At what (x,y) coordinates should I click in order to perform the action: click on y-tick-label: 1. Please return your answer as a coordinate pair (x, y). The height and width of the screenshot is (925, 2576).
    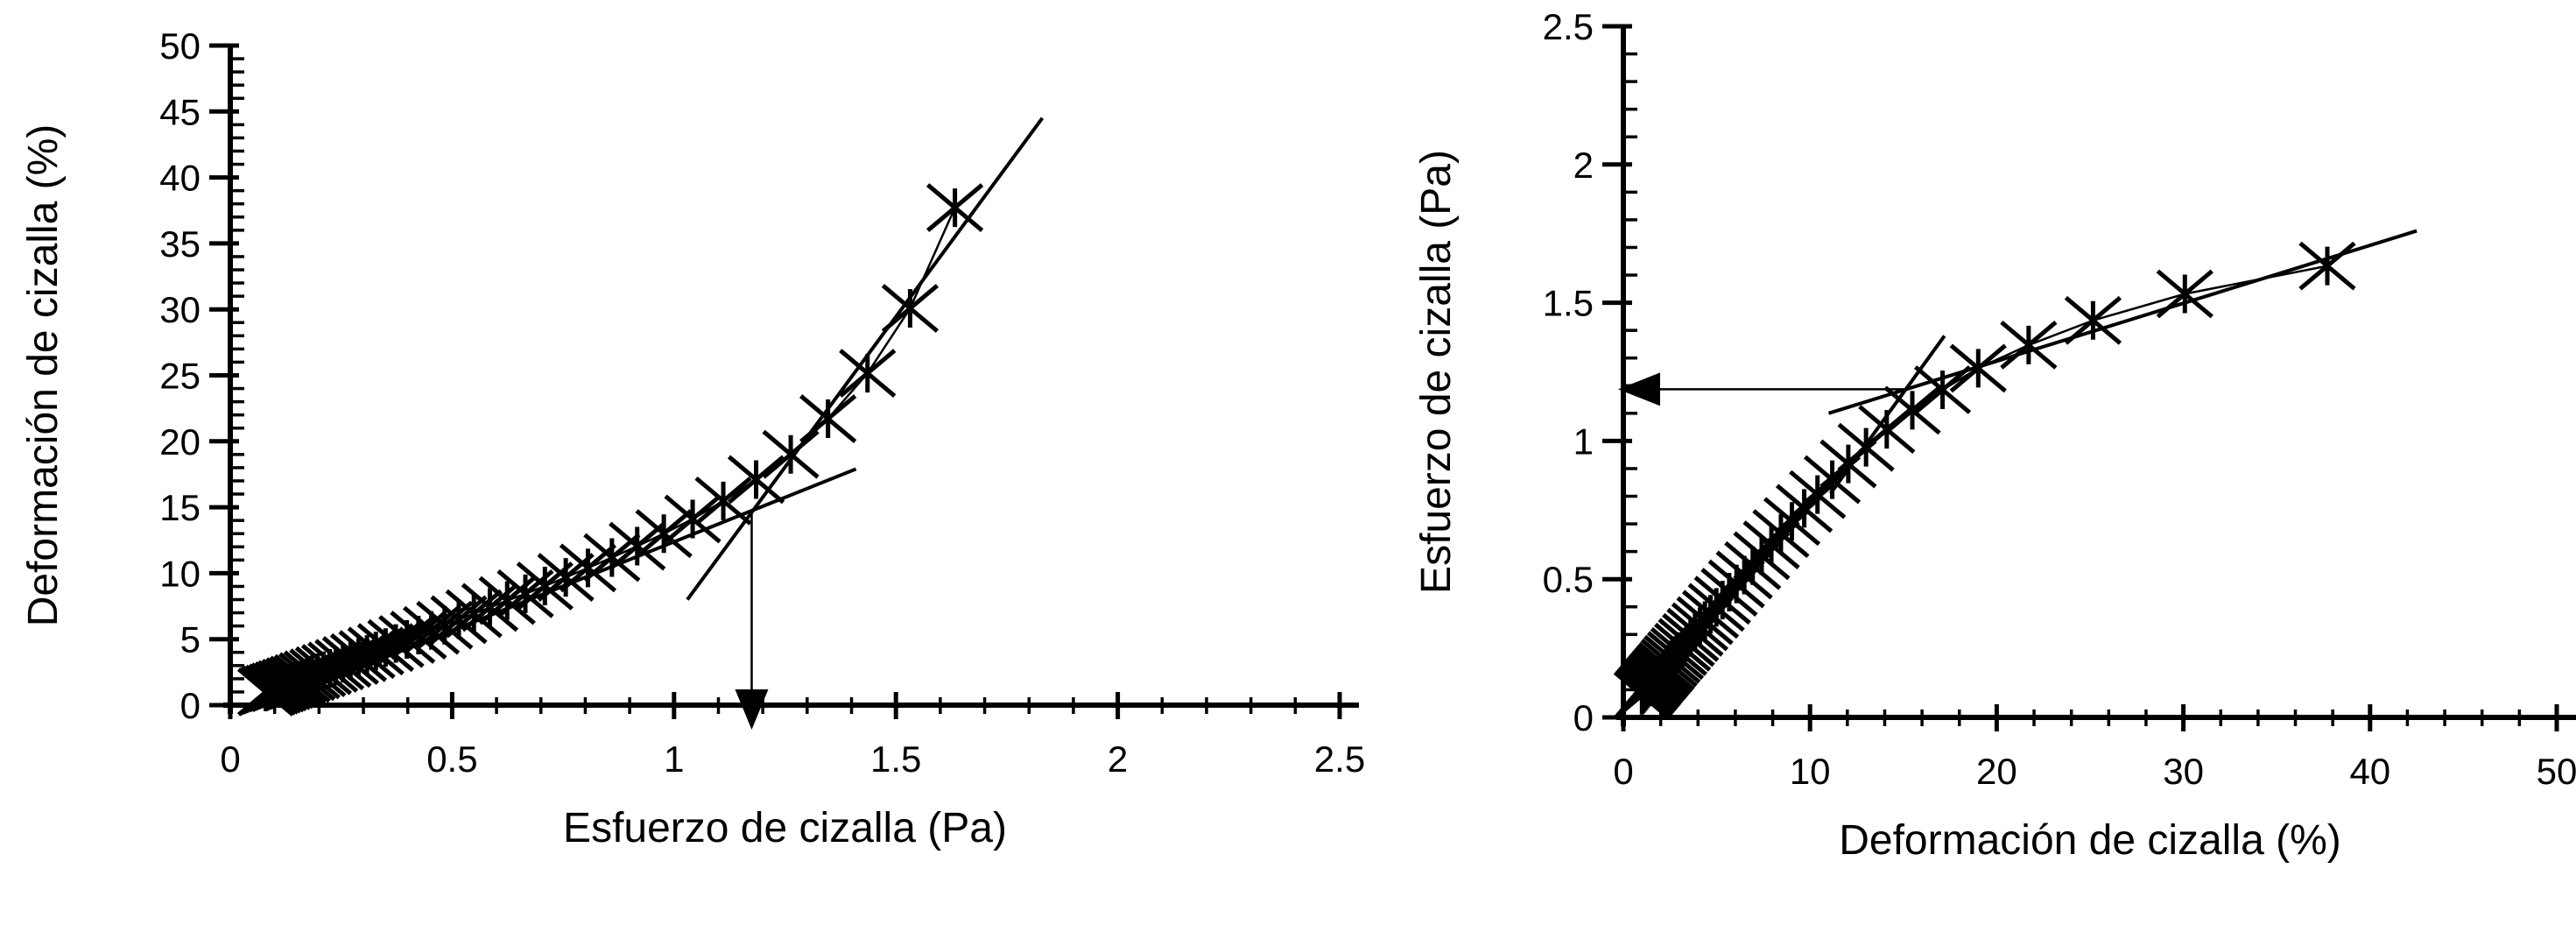
    Looking at the image, I should click on (1583, 441).